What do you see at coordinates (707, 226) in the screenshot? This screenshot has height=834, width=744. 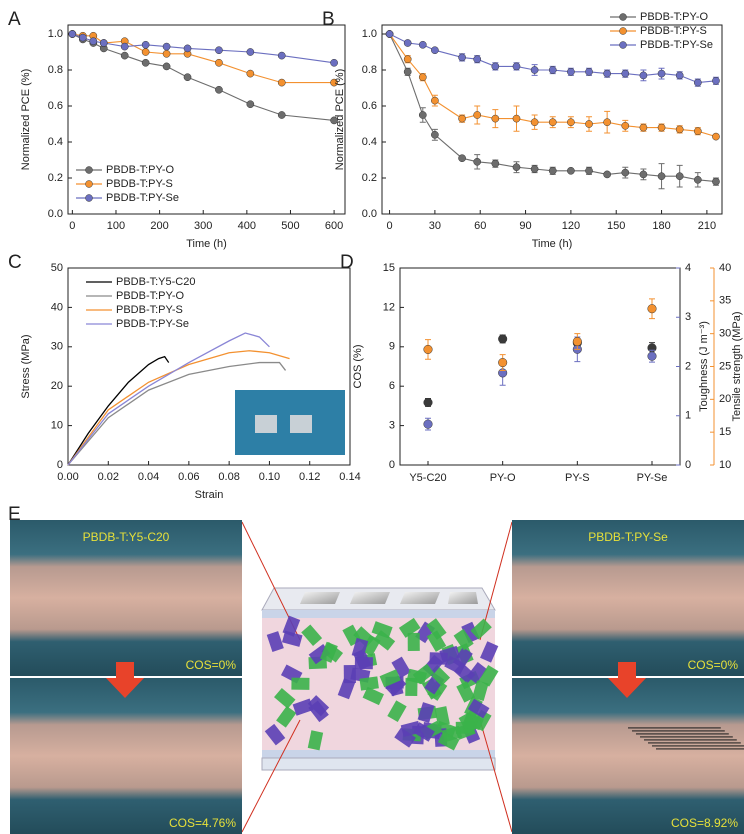 I see `x-tick-label: 210` at bounding box center [707, 226].